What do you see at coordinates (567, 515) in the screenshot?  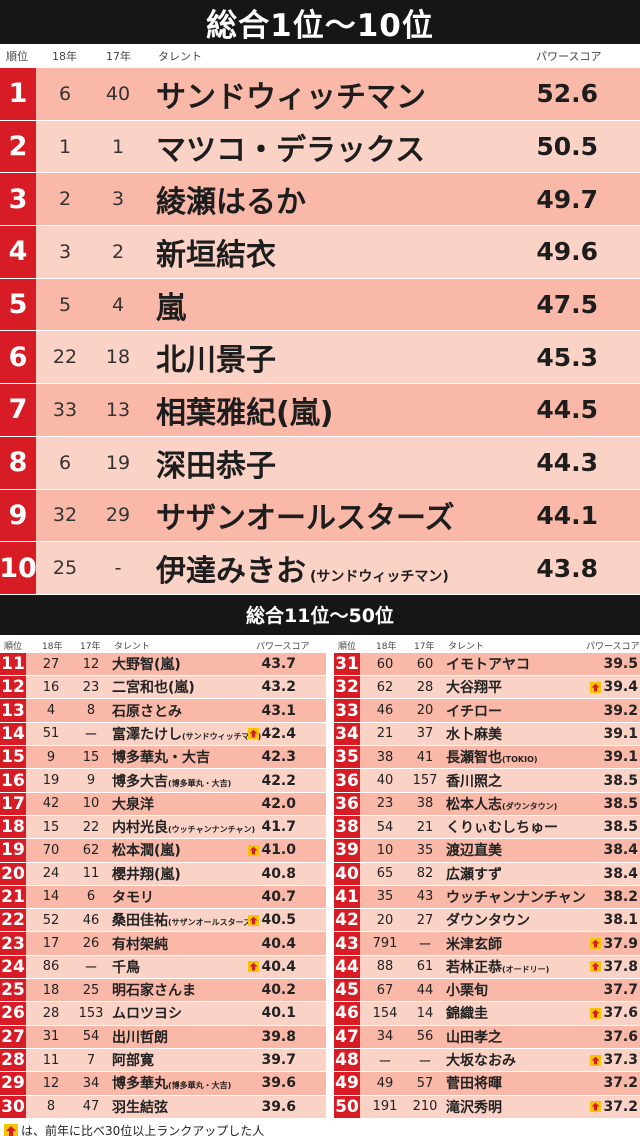 I see `power-score: 44.1` at bounding box center [567, 515].